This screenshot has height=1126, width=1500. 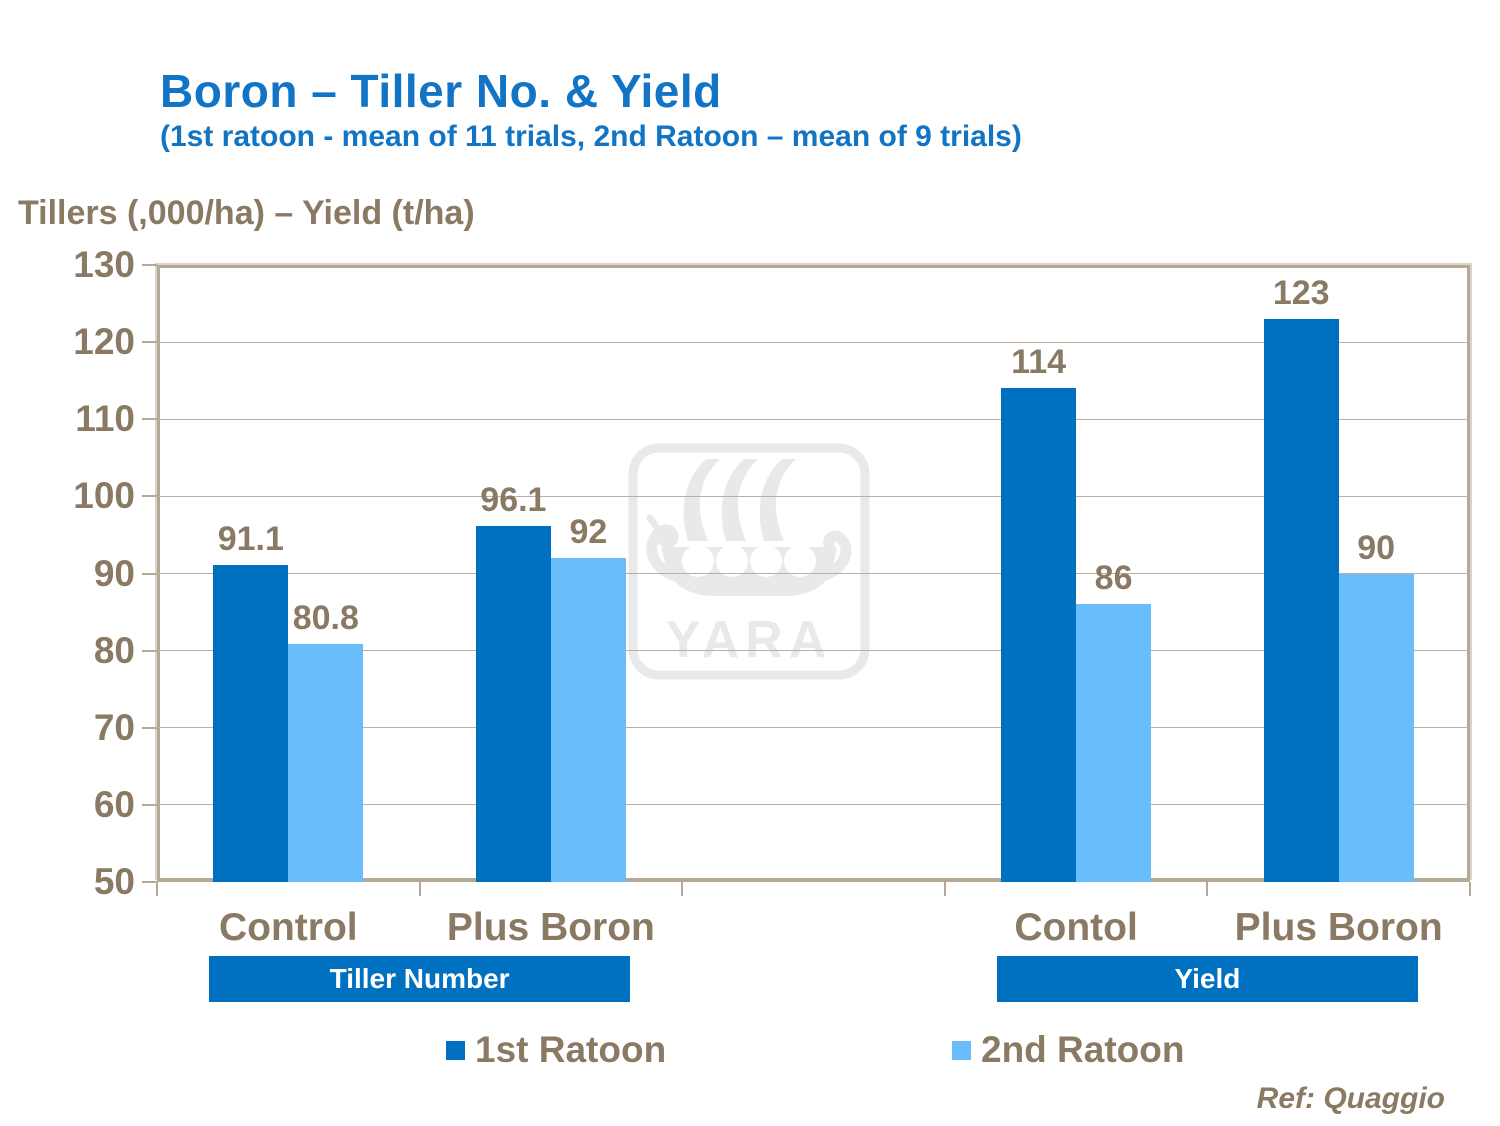 What do you see at coordinates (513, 500) in the screenshot?
I see `bar-value-label: 96.1` at bounding box center [513, 500].